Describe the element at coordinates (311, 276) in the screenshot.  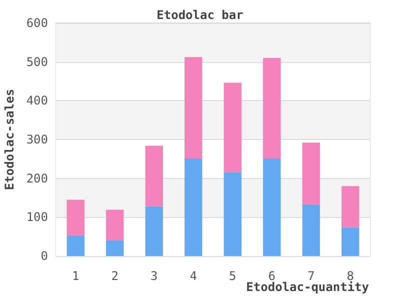
I see `x-tick-label: 7` at that location.